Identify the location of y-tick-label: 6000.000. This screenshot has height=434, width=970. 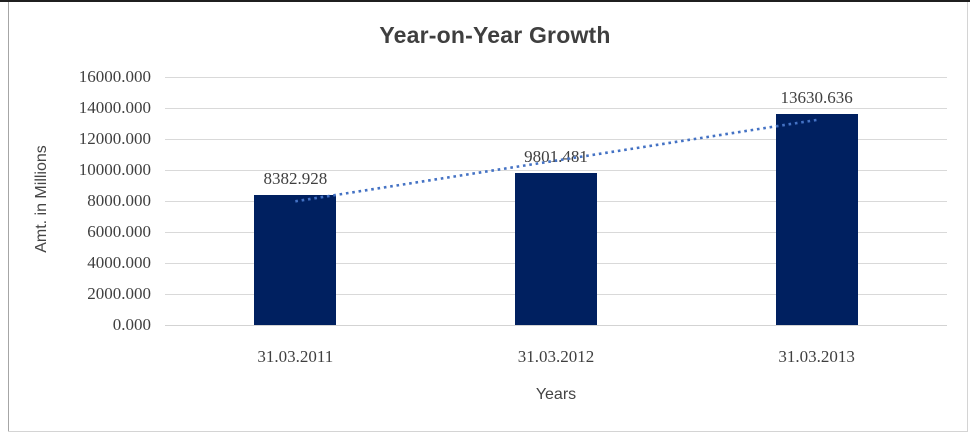
(119, 231).